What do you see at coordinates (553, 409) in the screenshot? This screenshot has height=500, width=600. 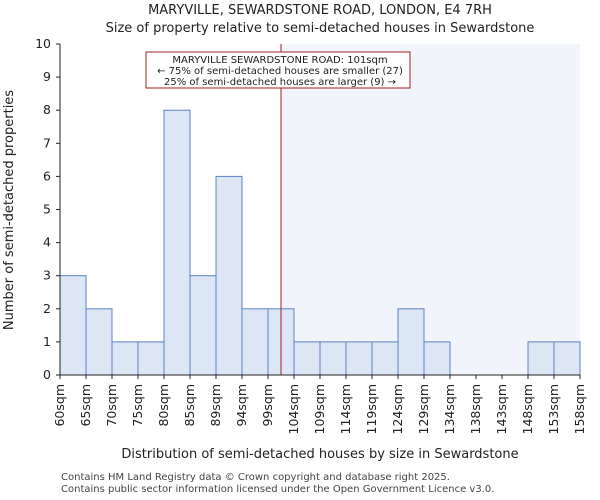 I see `x-tick-label-153sqm: 153sqm` at bounding box center [553, 409].